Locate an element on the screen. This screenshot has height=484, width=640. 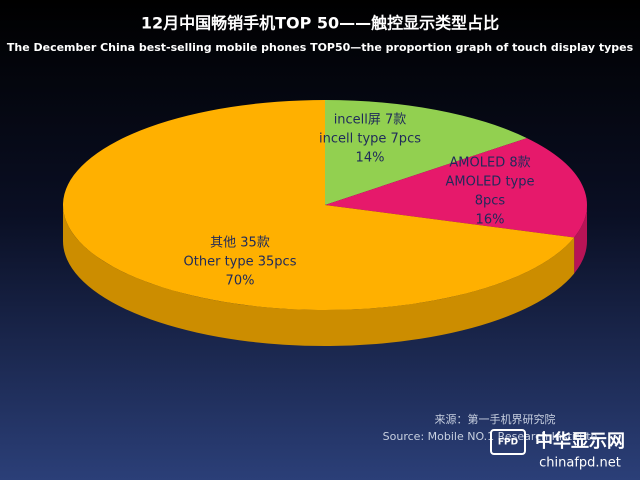
slice-label: incell type 7pcs is located at coordinates (370, 139).